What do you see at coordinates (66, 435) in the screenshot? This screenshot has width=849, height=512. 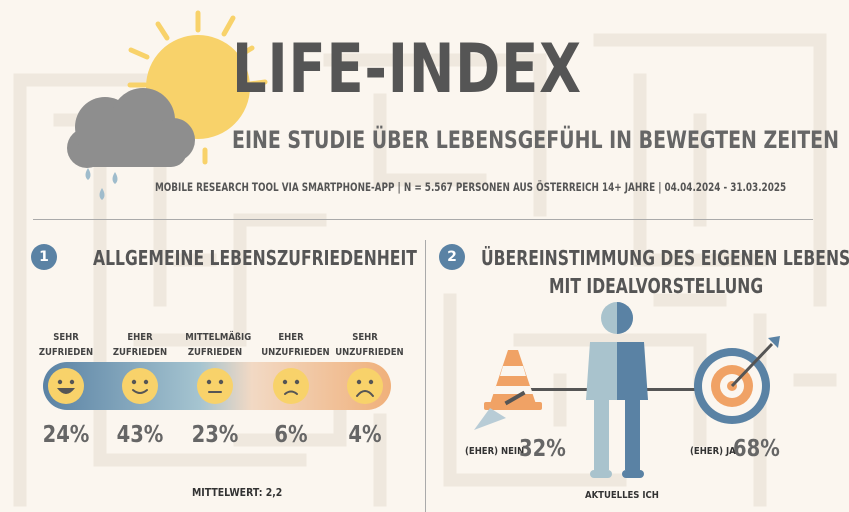 I see `pct-very-satisfied: 24%` at bounding box center [66, 435].